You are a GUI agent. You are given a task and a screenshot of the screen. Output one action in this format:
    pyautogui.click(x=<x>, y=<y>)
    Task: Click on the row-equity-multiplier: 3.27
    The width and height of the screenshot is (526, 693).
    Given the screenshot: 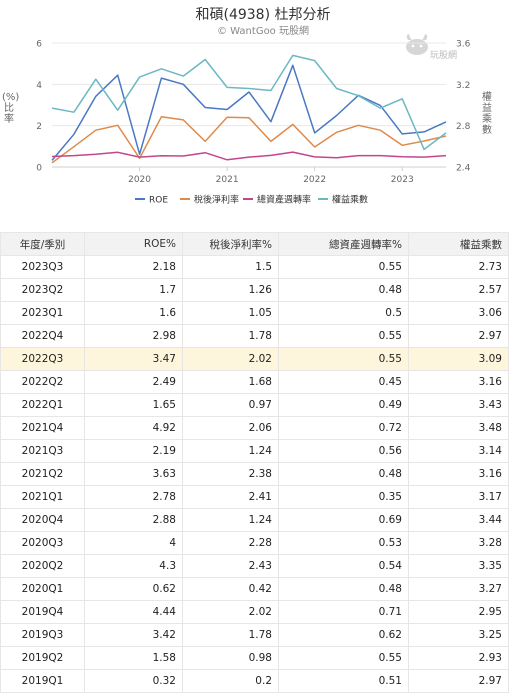 What is the action you would take?
    pyautogui.click(x=458, y=589)
    